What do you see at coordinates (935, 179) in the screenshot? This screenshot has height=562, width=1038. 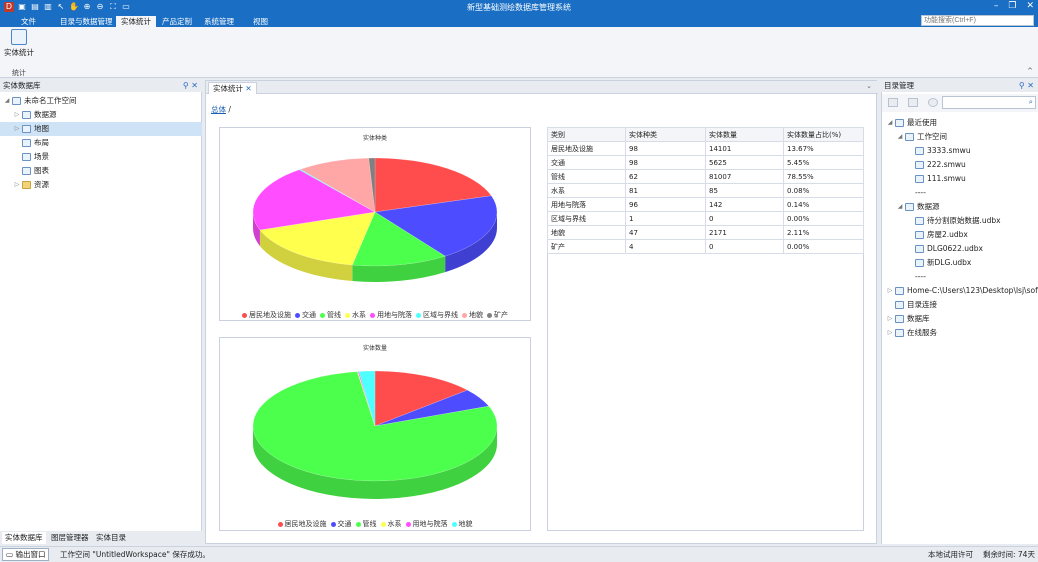 I see `catalog-tree-item: 111.smwu` at bounding box center [935, 179].